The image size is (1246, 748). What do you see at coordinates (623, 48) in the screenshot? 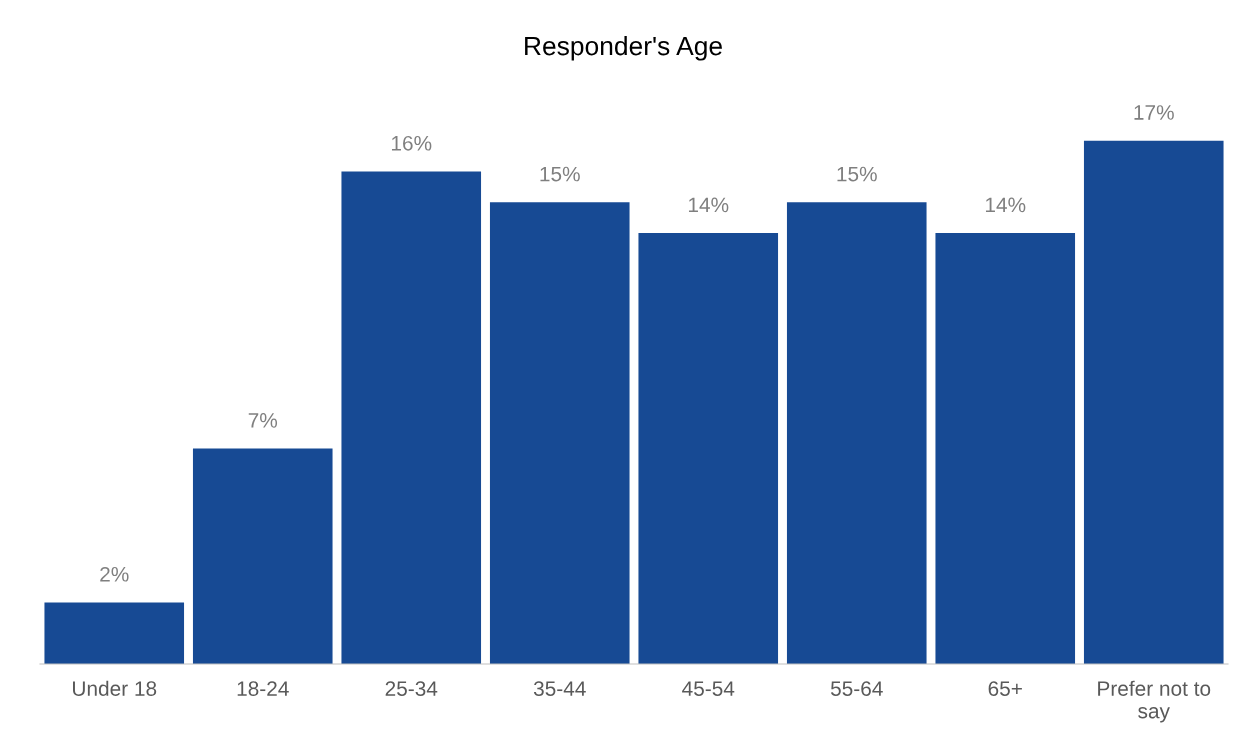
I see `chart-title: Responder's Age` at bounding box center [623, 48].